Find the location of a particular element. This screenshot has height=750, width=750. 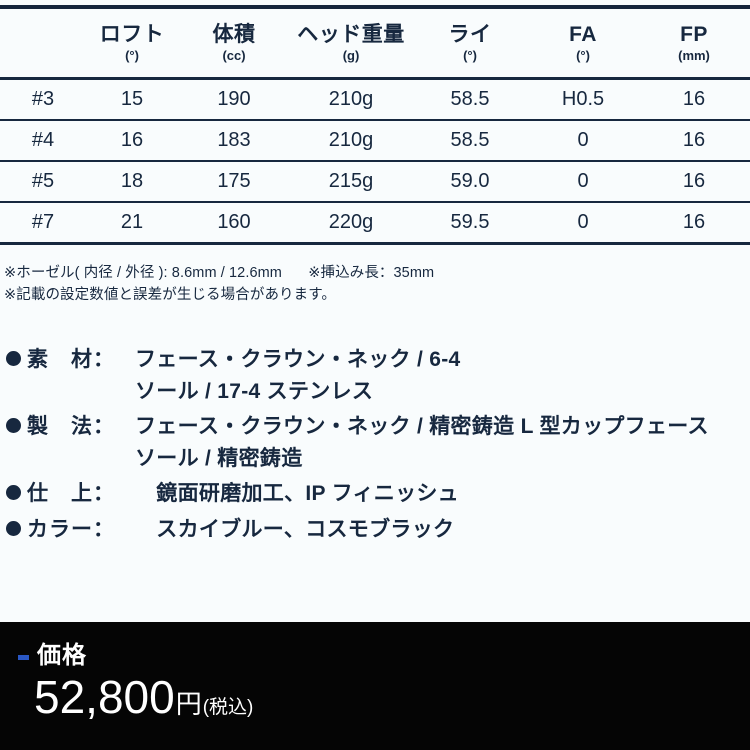

cell-loft: 16 is located at coordinates (132, 141).